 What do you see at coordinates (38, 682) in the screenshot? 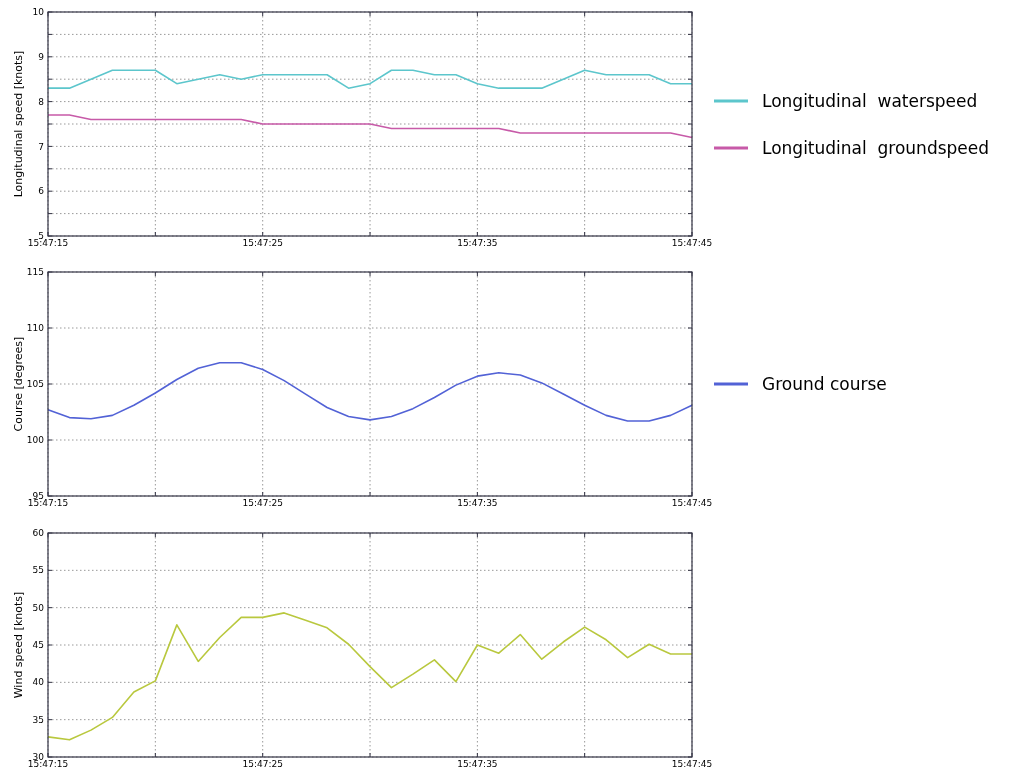
I see `y-tick-label: 40` at bounding box center [38, 682].